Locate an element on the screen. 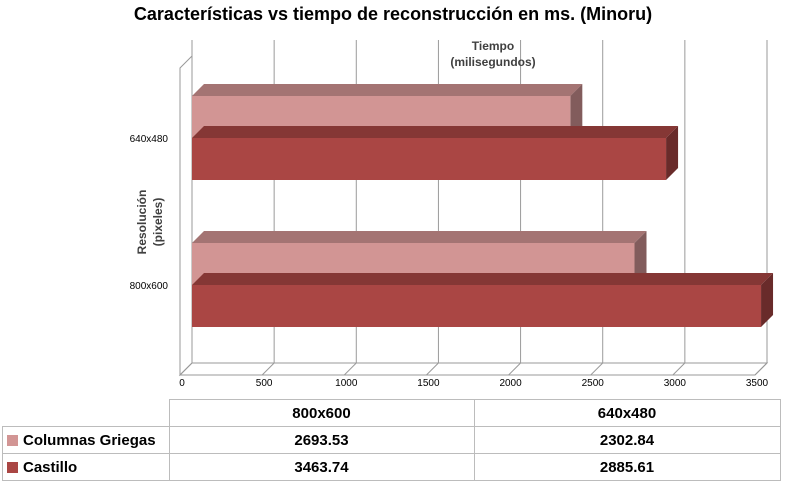 Image resolution: width=786 pixels, height=482 pixels. x-tick-label: 2500 is located at coordinates (593, 383).